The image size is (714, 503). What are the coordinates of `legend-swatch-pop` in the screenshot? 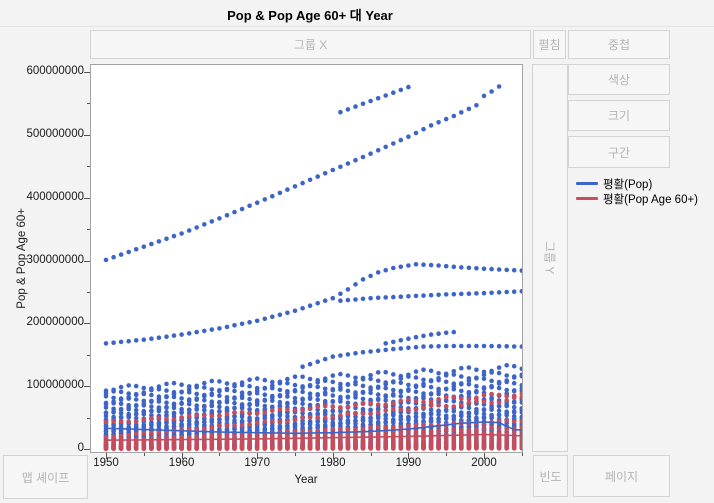 It's located at (587, 183).